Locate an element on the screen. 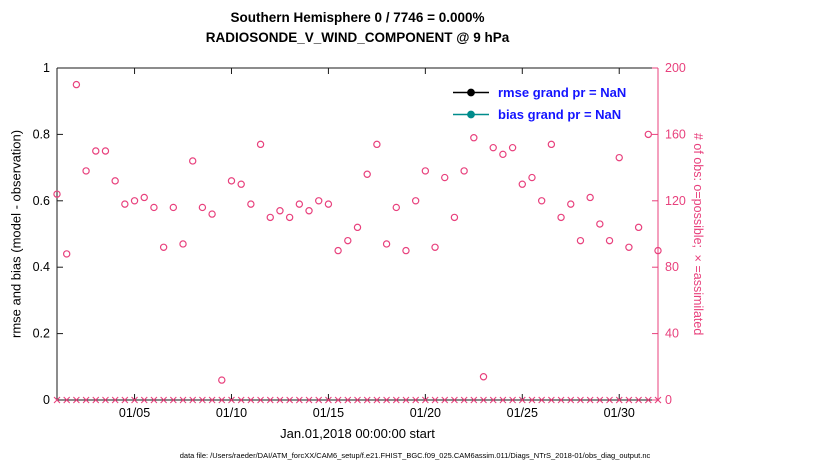  right-axis-label: # of obs: o=possible; ×=assimilated is located at coordinates (698, 234).